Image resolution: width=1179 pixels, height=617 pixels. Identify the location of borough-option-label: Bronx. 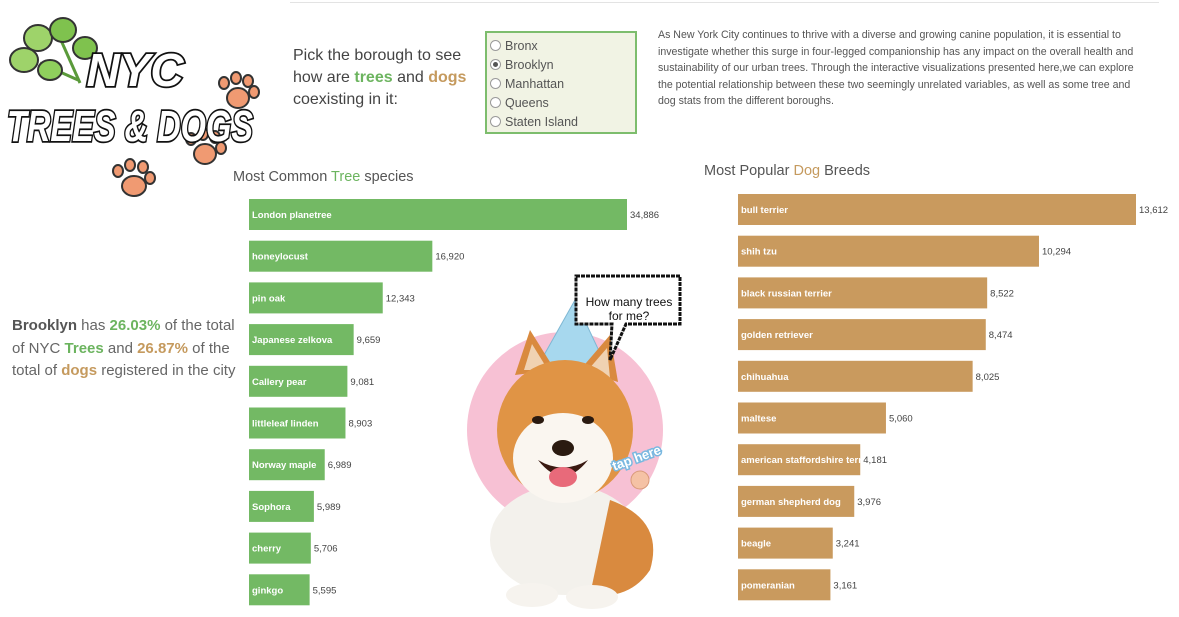
(521, 45).